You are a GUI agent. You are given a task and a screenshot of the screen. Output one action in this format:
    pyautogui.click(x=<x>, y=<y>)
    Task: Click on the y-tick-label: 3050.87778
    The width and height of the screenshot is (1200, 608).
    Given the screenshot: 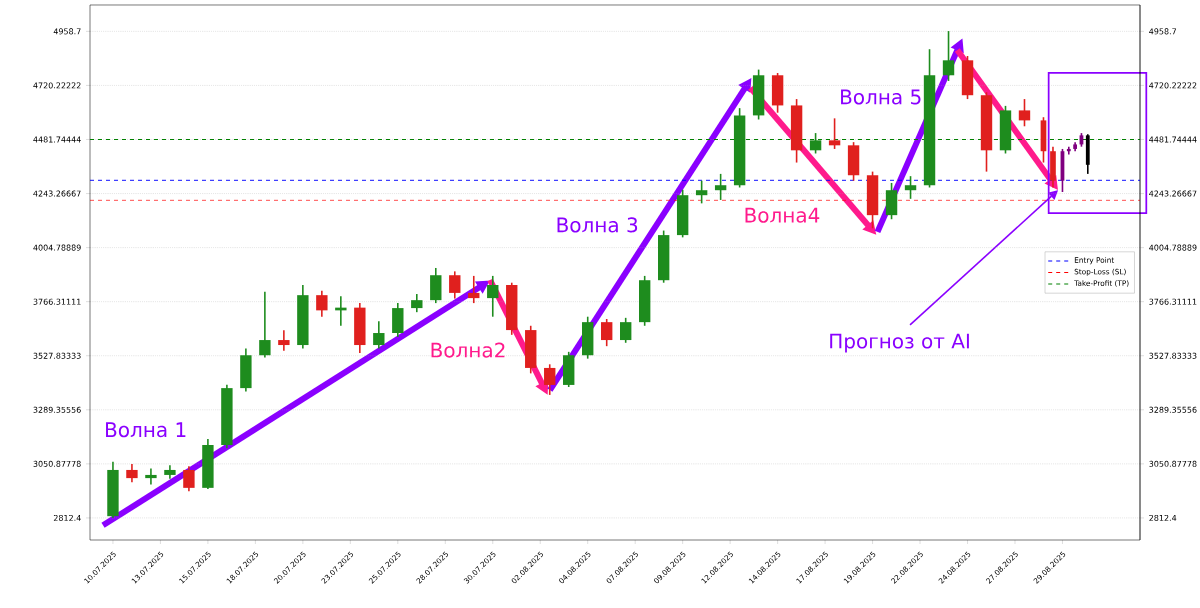 What is the action you would take?
    pyautogui.click(x=57, y=463)
    